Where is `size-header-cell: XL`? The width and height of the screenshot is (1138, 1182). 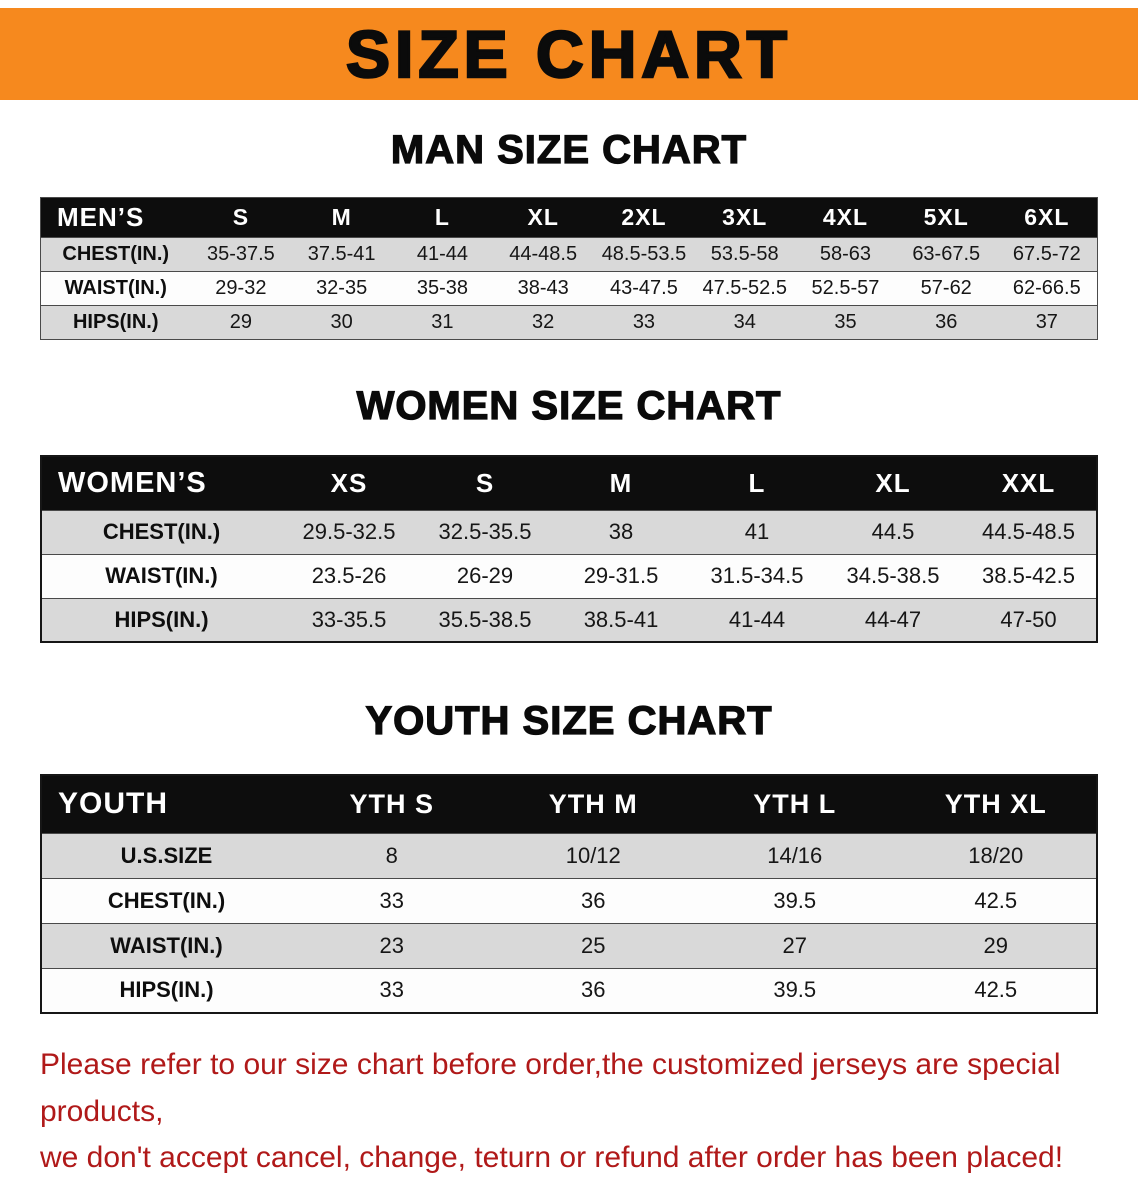
size-header-cell: XL is located at coordinates (543, 217).